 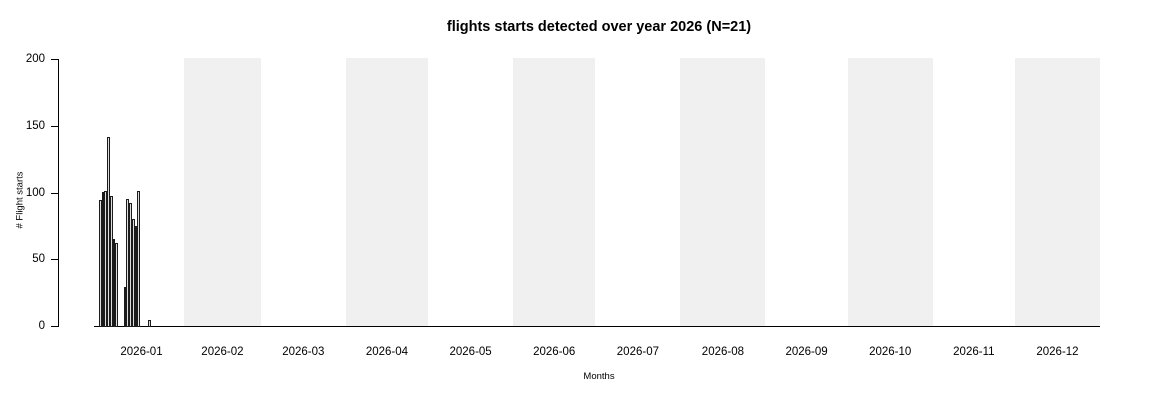 I want to click on x-tick-label: 2026-04, so click(x=387, y=352).